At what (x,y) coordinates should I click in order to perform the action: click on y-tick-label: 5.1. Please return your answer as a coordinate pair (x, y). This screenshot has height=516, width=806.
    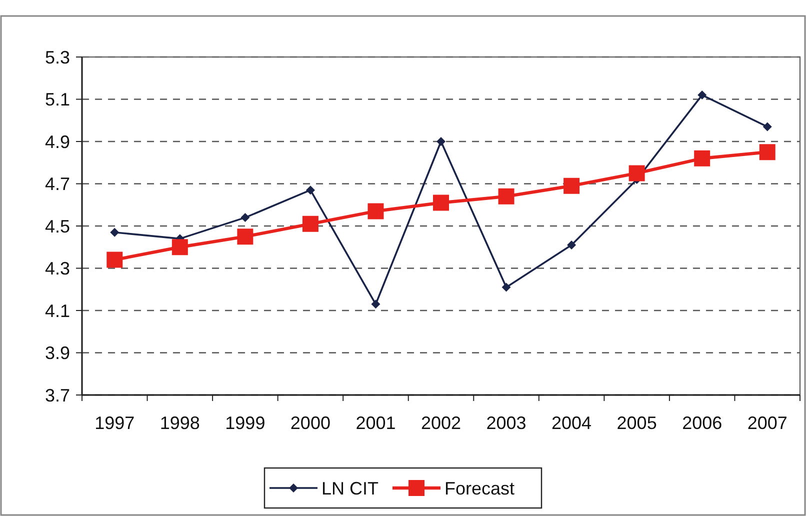
    Looking at the image, I should click on (57, 100).